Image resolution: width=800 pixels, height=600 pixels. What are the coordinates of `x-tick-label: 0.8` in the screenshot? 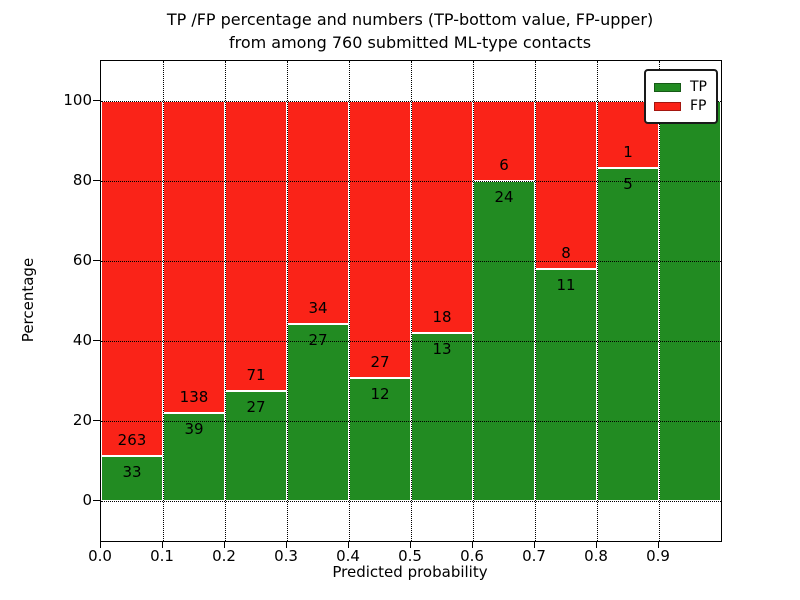 It's located at (596, 556).